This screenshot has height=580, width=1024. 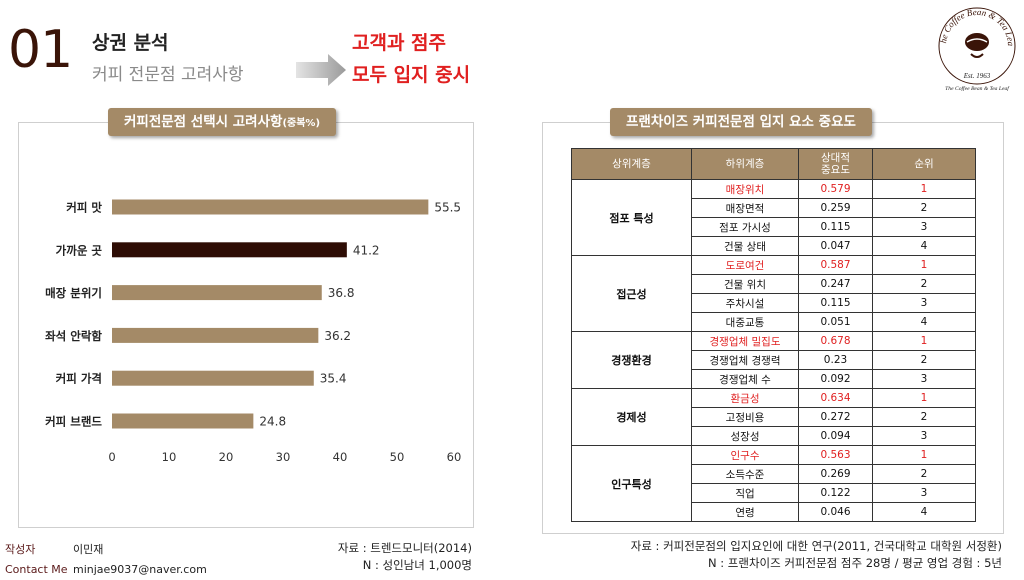 I want to click on sub-factor-cell: 경쟁업체 경쟁력, so click(x=745, y=360).